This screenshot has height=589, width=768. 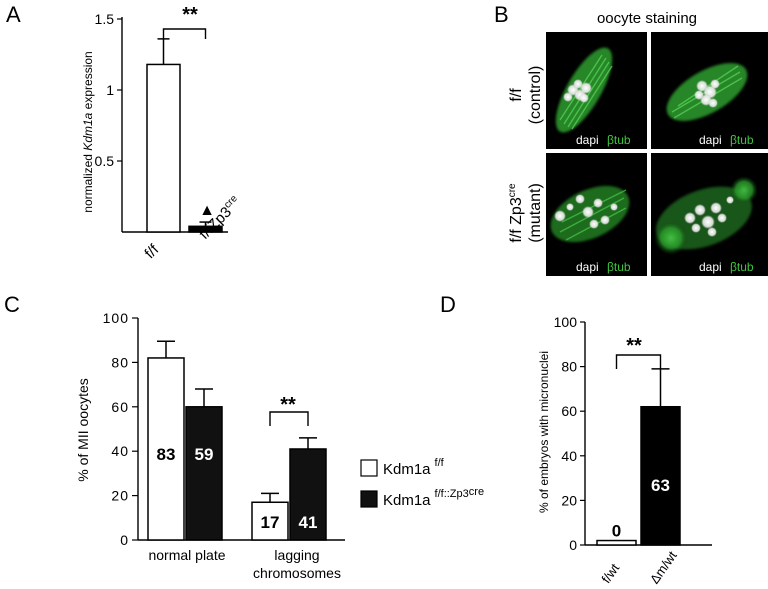 I want to click on panel-letter-d: D, so click(x=448, y=304).